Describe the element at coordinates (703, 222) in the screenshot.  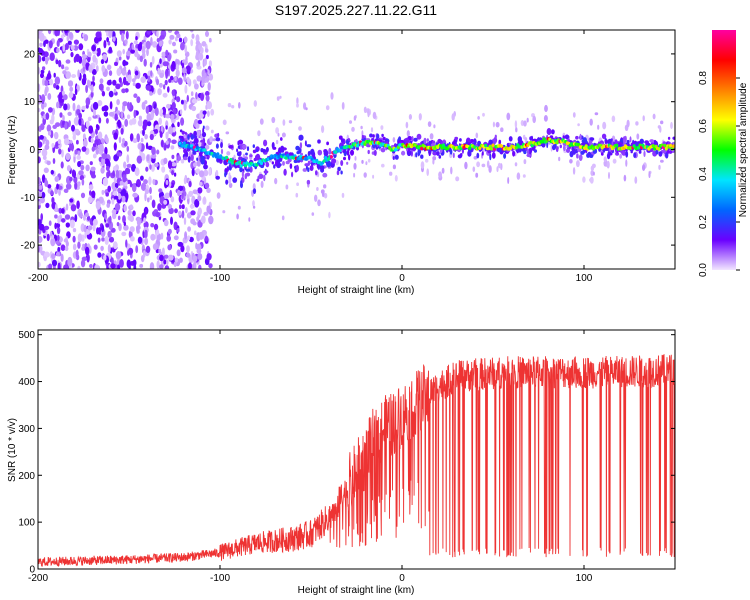
I see `colorbar-tick-label: 0.2` at that location.